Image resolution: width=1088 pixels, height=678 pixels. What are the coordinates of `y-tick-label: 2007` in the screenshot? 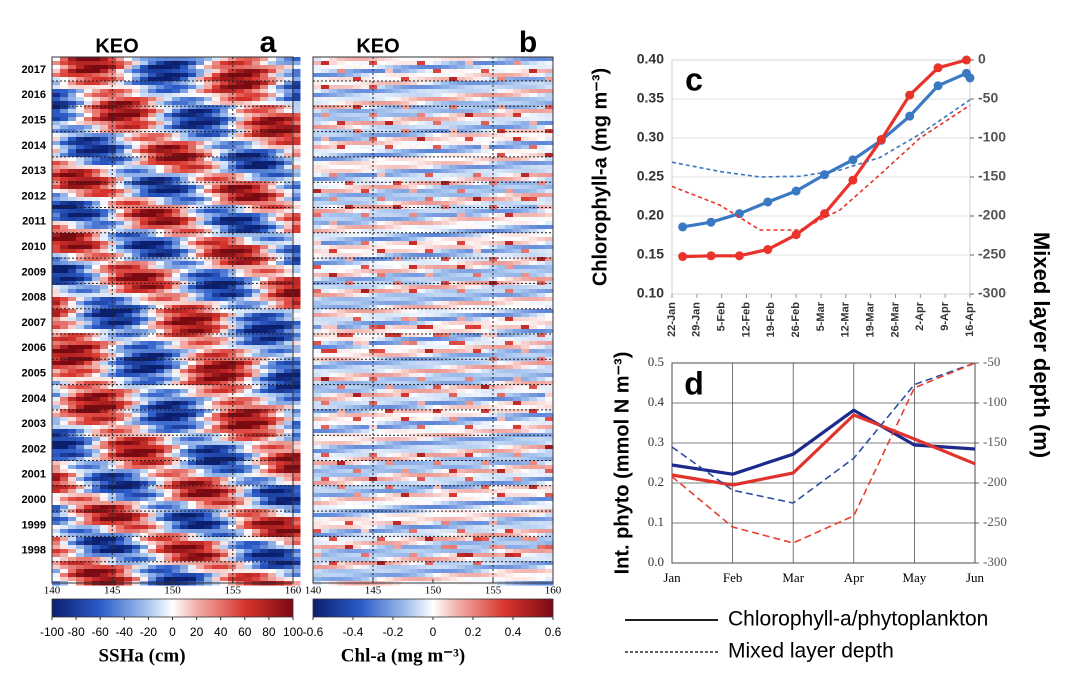 It's located at (34, 323).